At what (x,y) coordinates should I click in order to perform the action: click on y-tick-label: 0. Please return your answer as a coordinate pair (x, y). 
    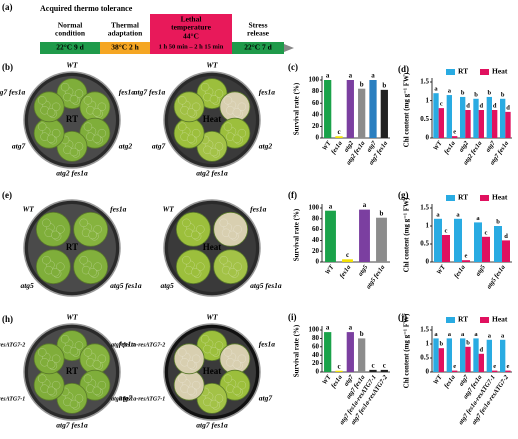
    Looking at the image, I should click on (428, 138).